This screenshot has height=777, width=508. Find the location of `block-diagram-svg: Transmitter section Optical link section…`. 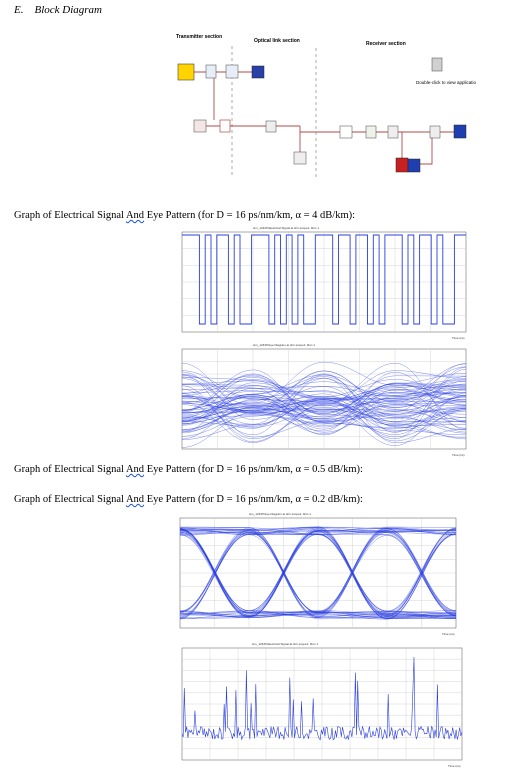

block-diagram-svg: Transmitter section Optical link section… is located at coordinates (323, 105).